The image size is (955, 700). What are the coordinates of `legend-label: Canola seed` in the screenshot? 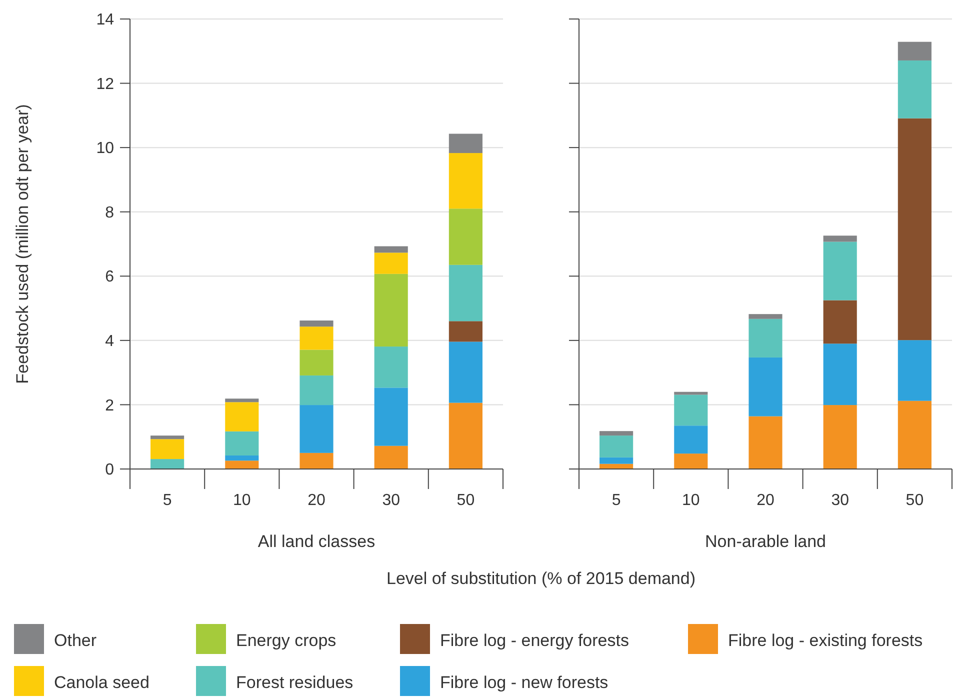 It's located at (102, 682).